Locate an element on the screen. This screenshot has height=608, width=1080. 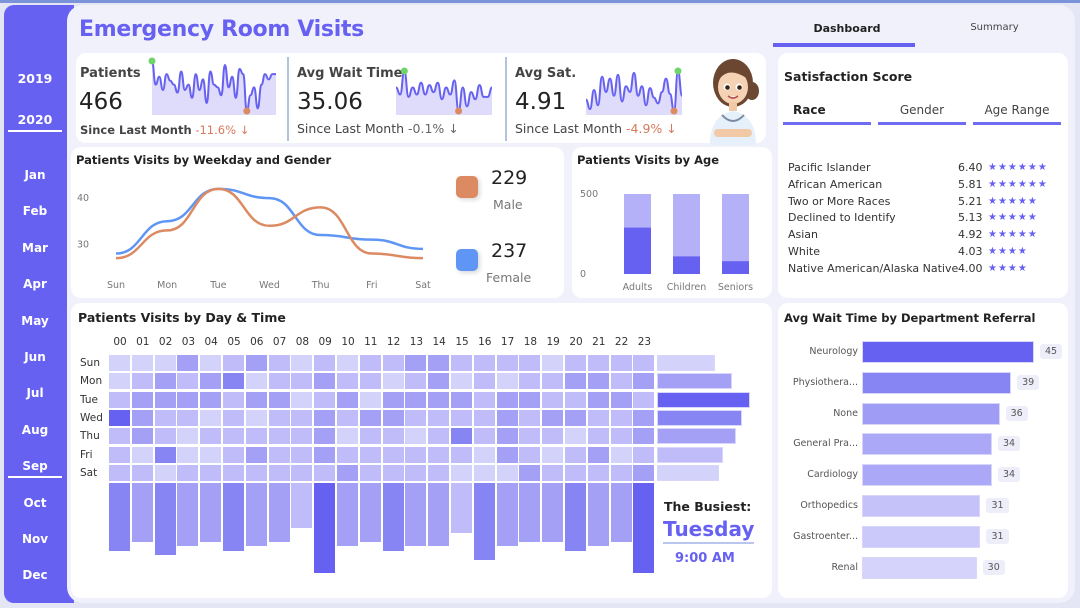
sidebar-month-aug: Aug is located at coordinates (35, 429).